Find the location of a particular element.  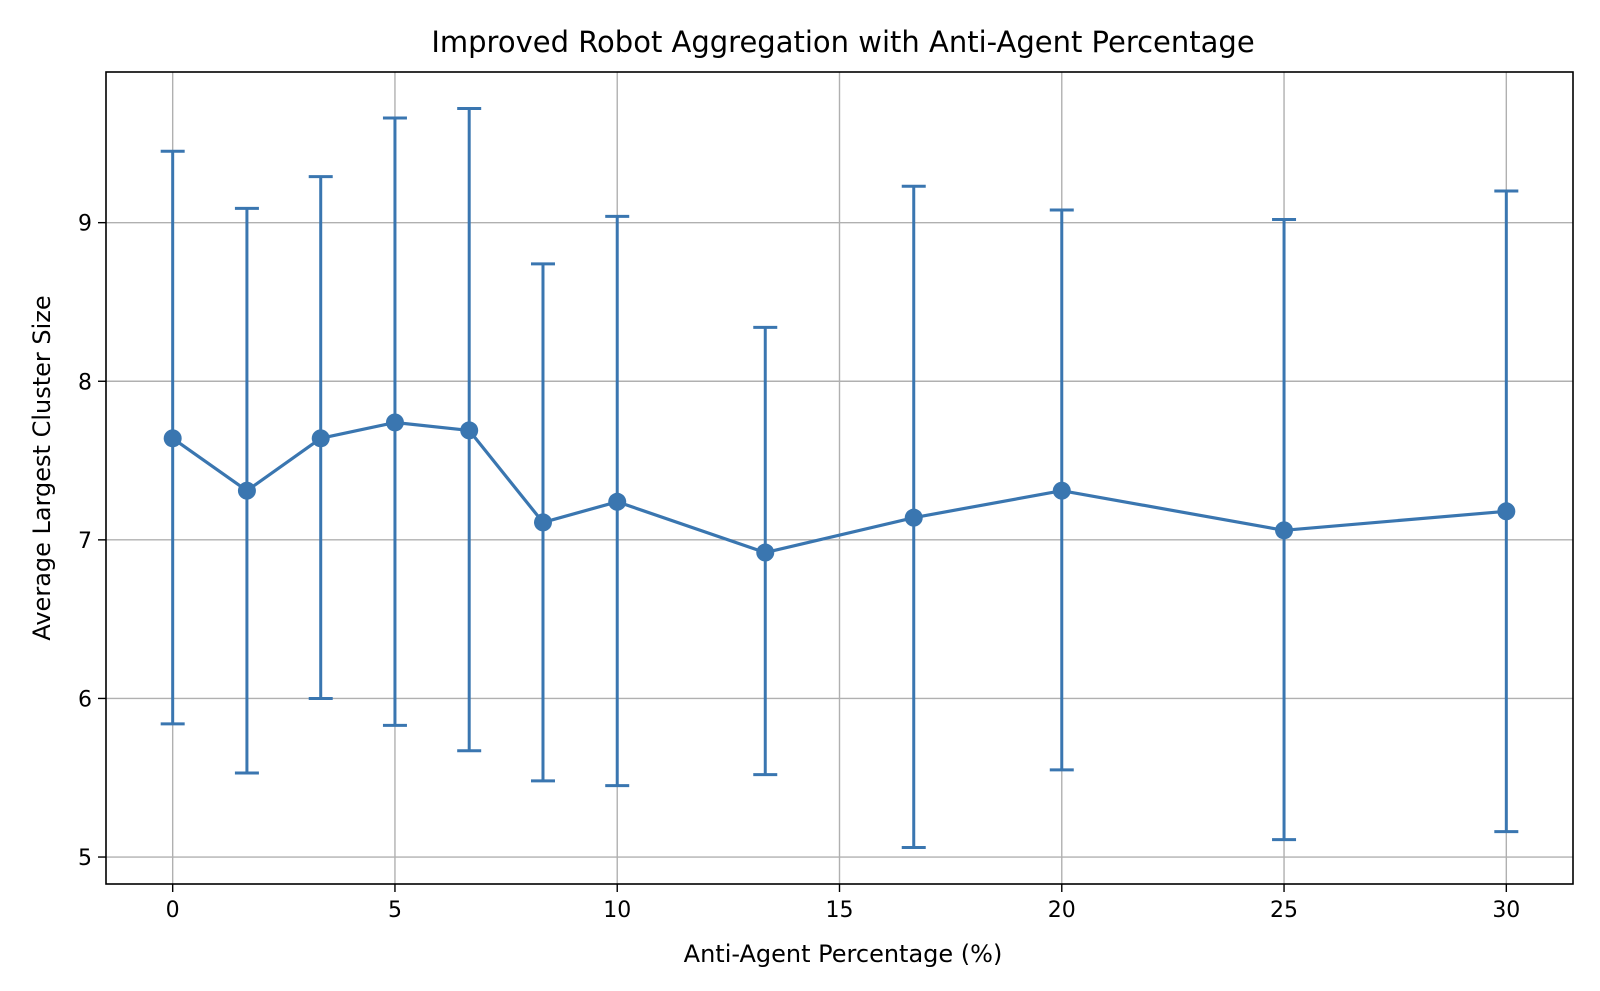

series-line is located at coordinates (839, 487).